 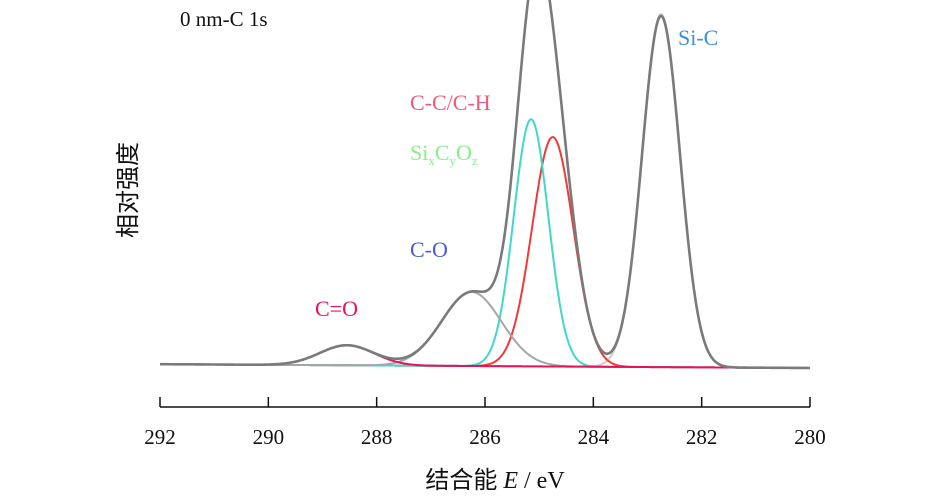 What do you see at coordinates (450, 102) in the screenshot?
I see `label-c-c-h: C-C/C-H` at bounding box center [450, 102].